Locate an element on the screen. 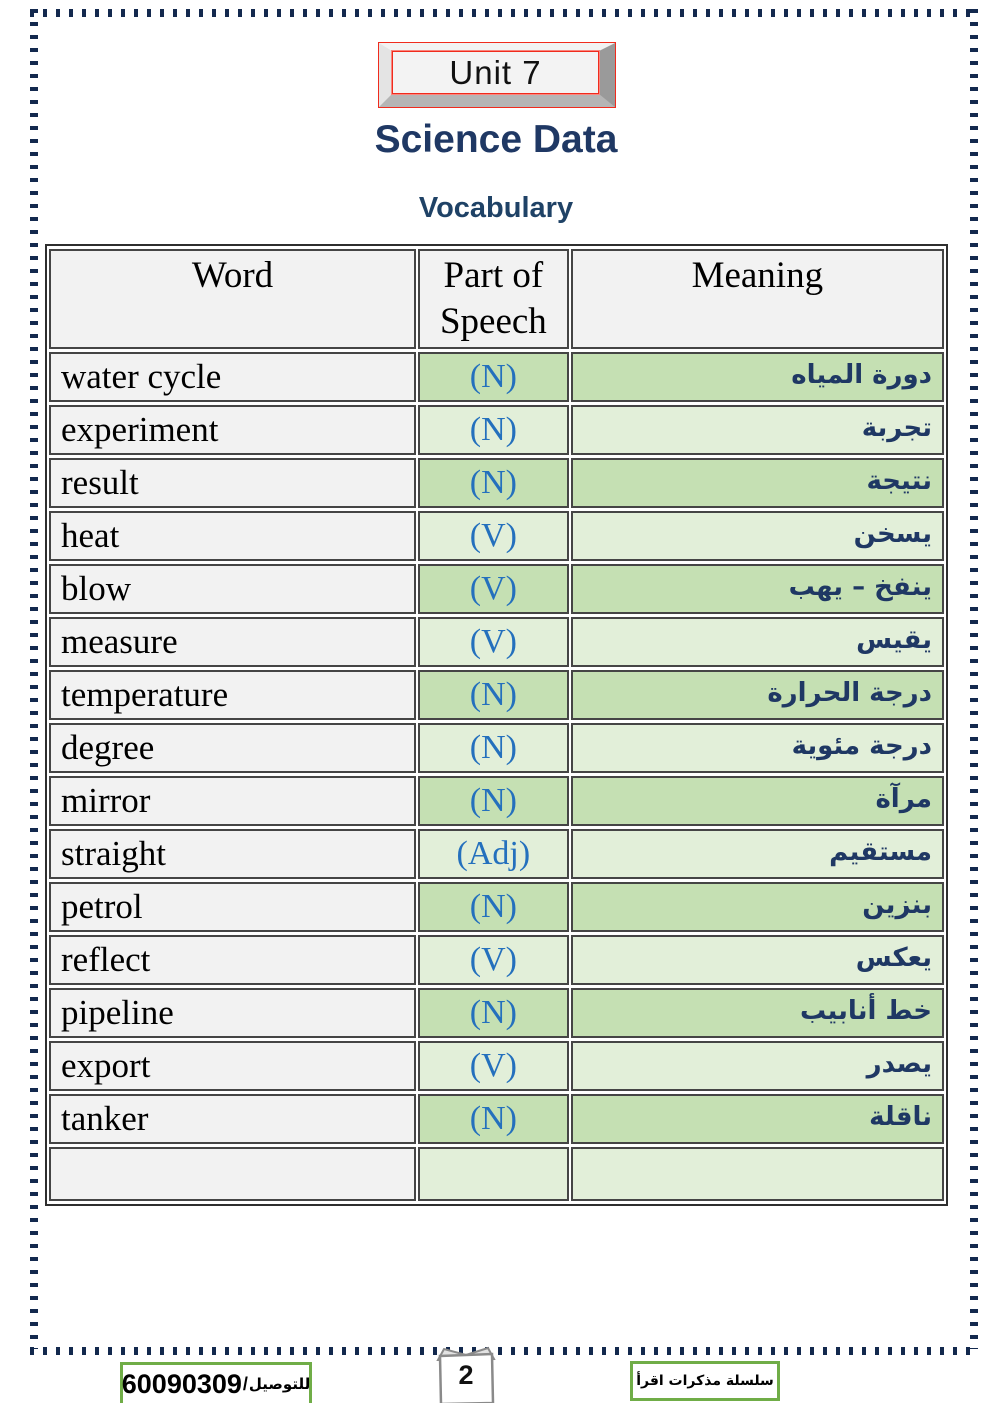 The height and width of the screenshot is (1403, 992). table-row: experiment (N) تجربة is located at coordinates (496, 429).